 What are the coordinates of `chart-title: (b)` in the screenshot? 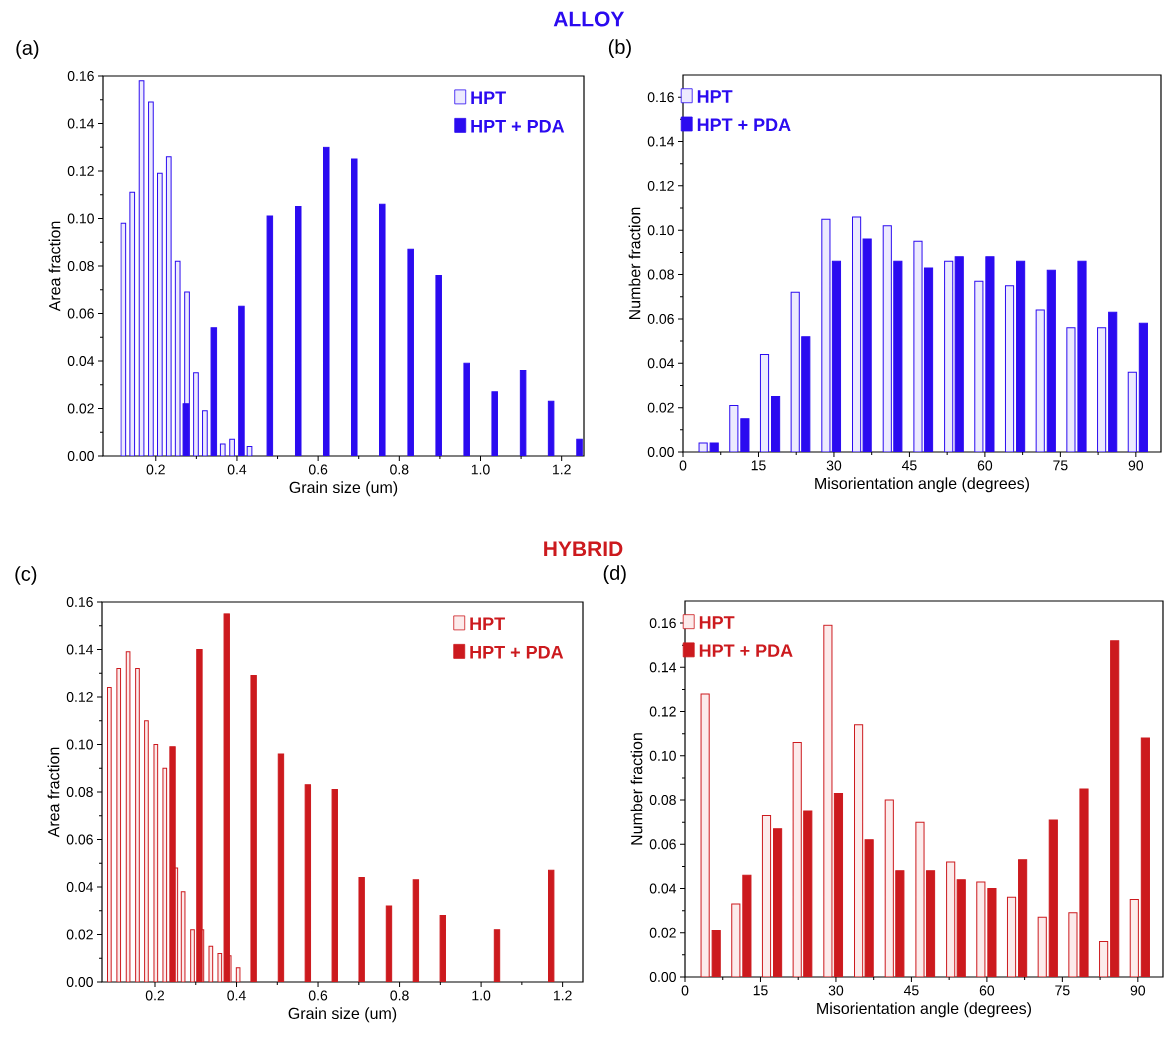 It's located at (619, 48).